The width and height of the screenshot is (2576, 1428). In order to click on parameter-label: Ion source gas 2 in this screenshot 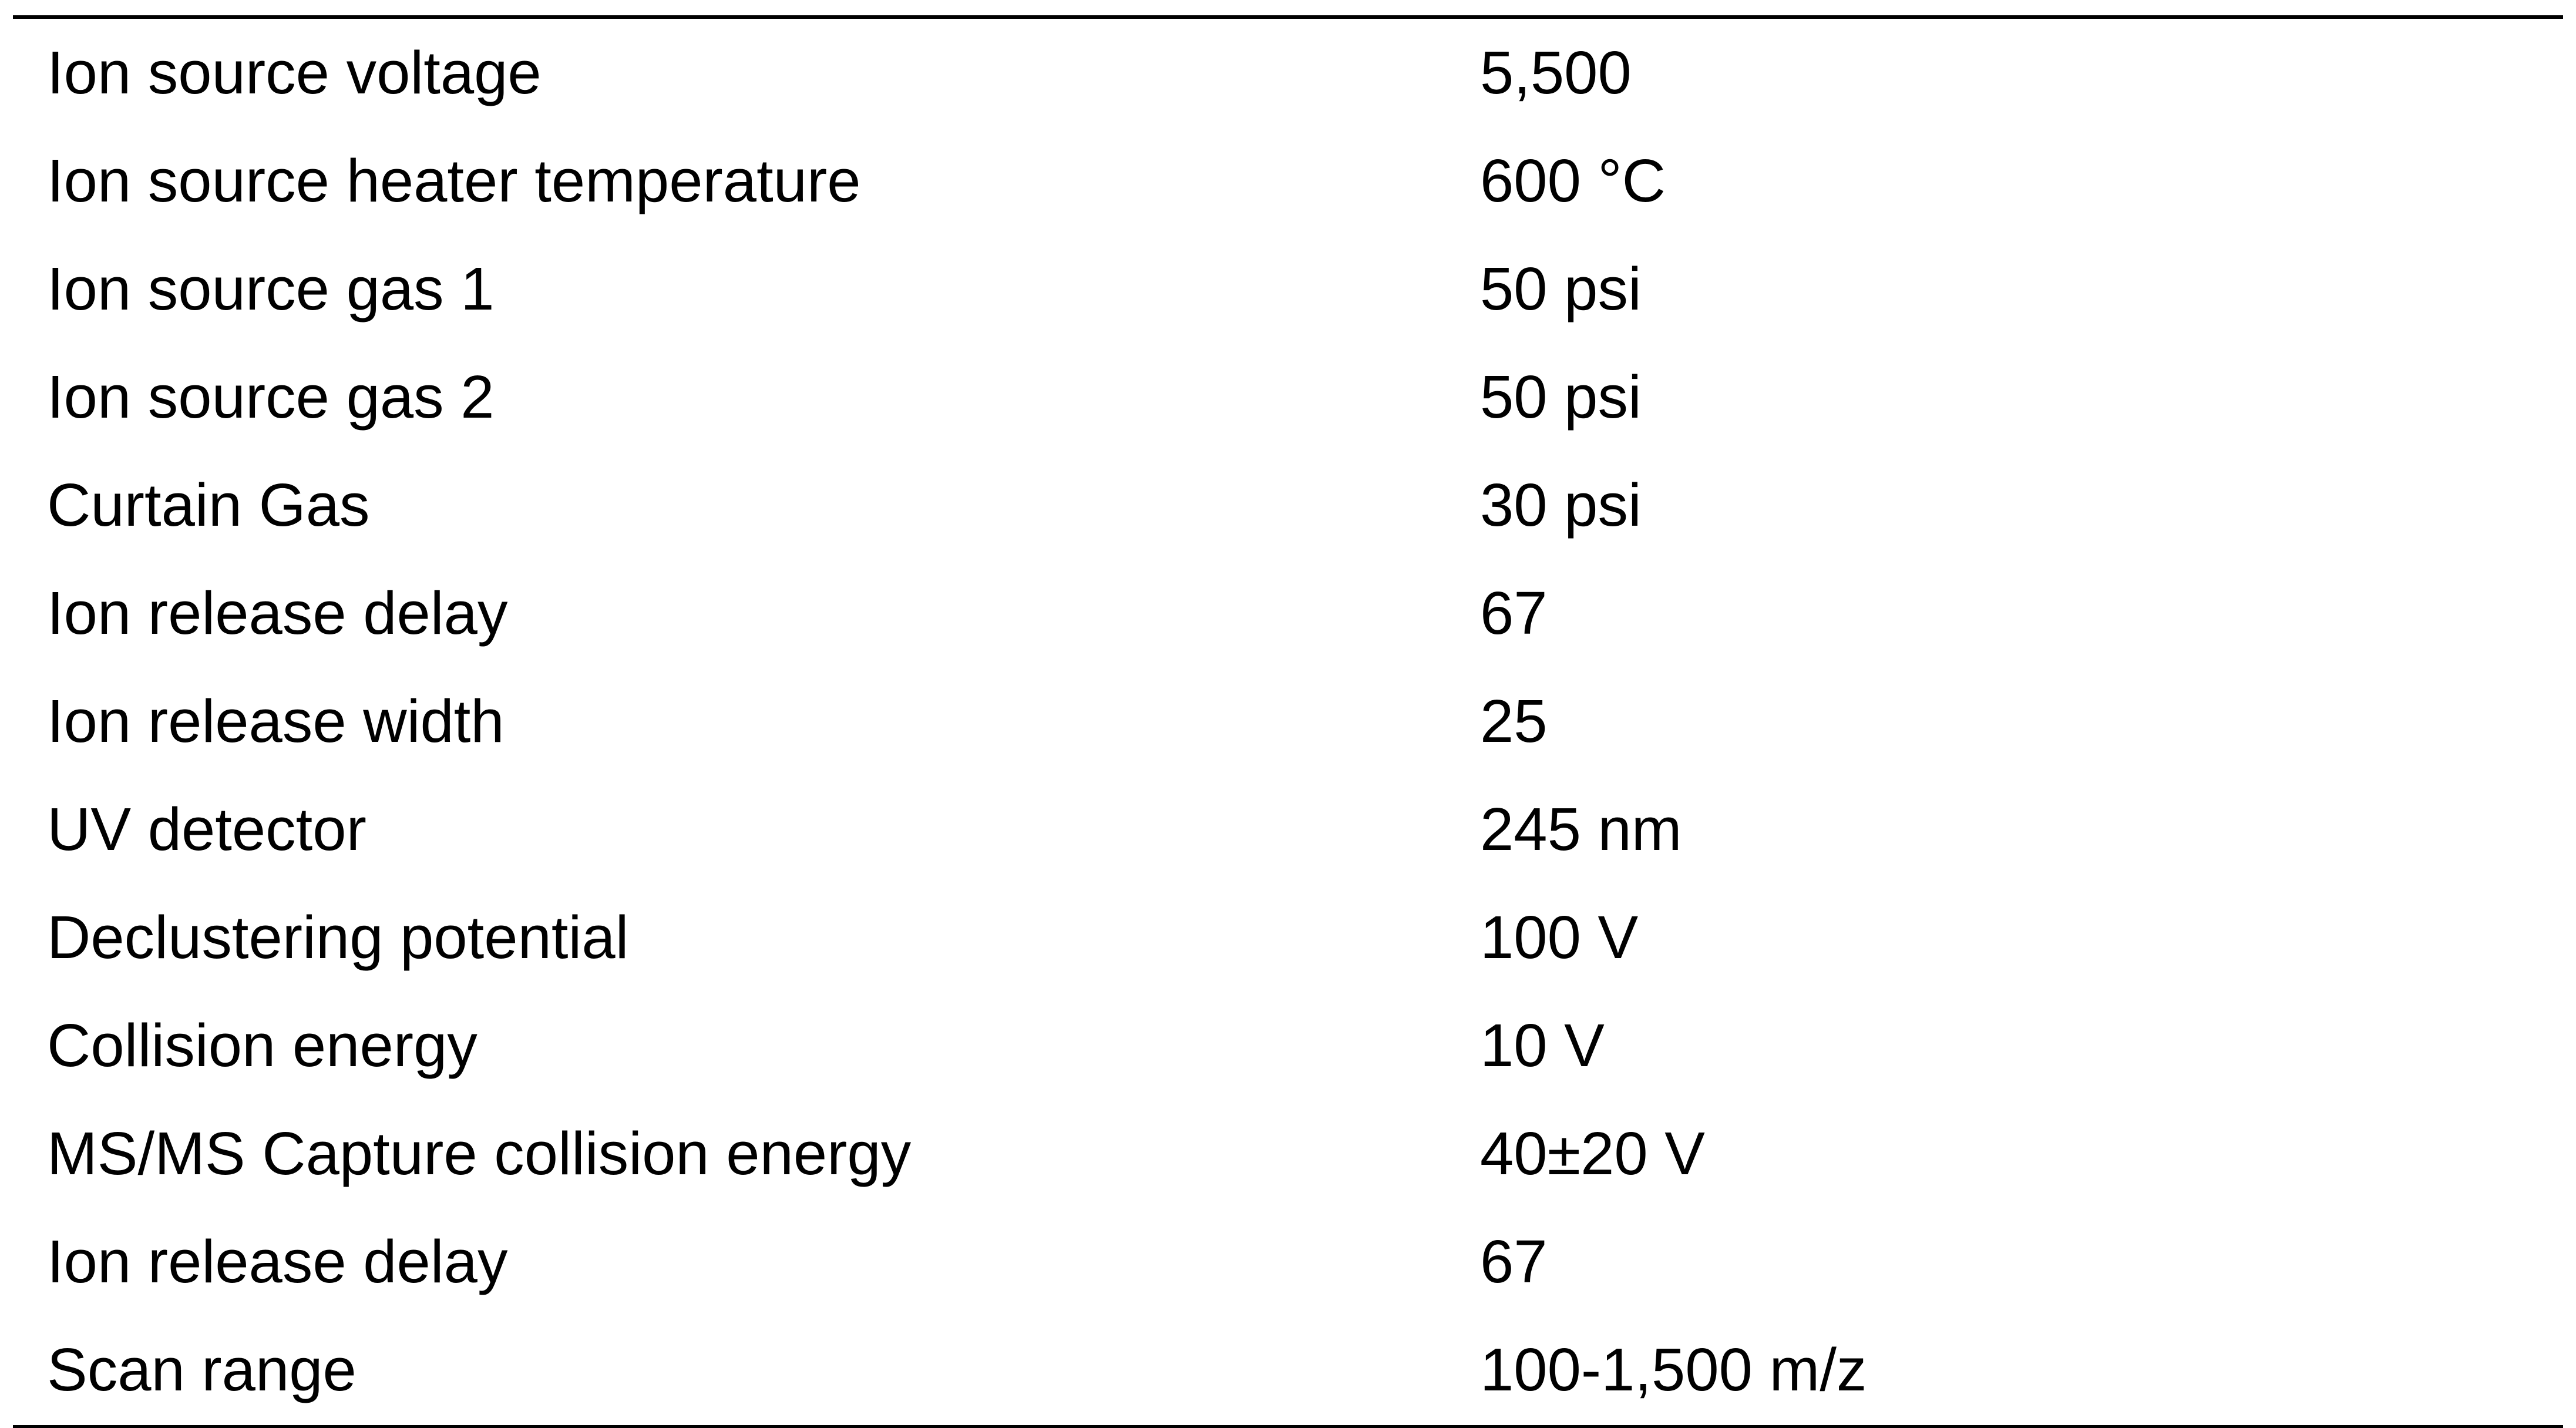, I will do `click(271, 397)`.